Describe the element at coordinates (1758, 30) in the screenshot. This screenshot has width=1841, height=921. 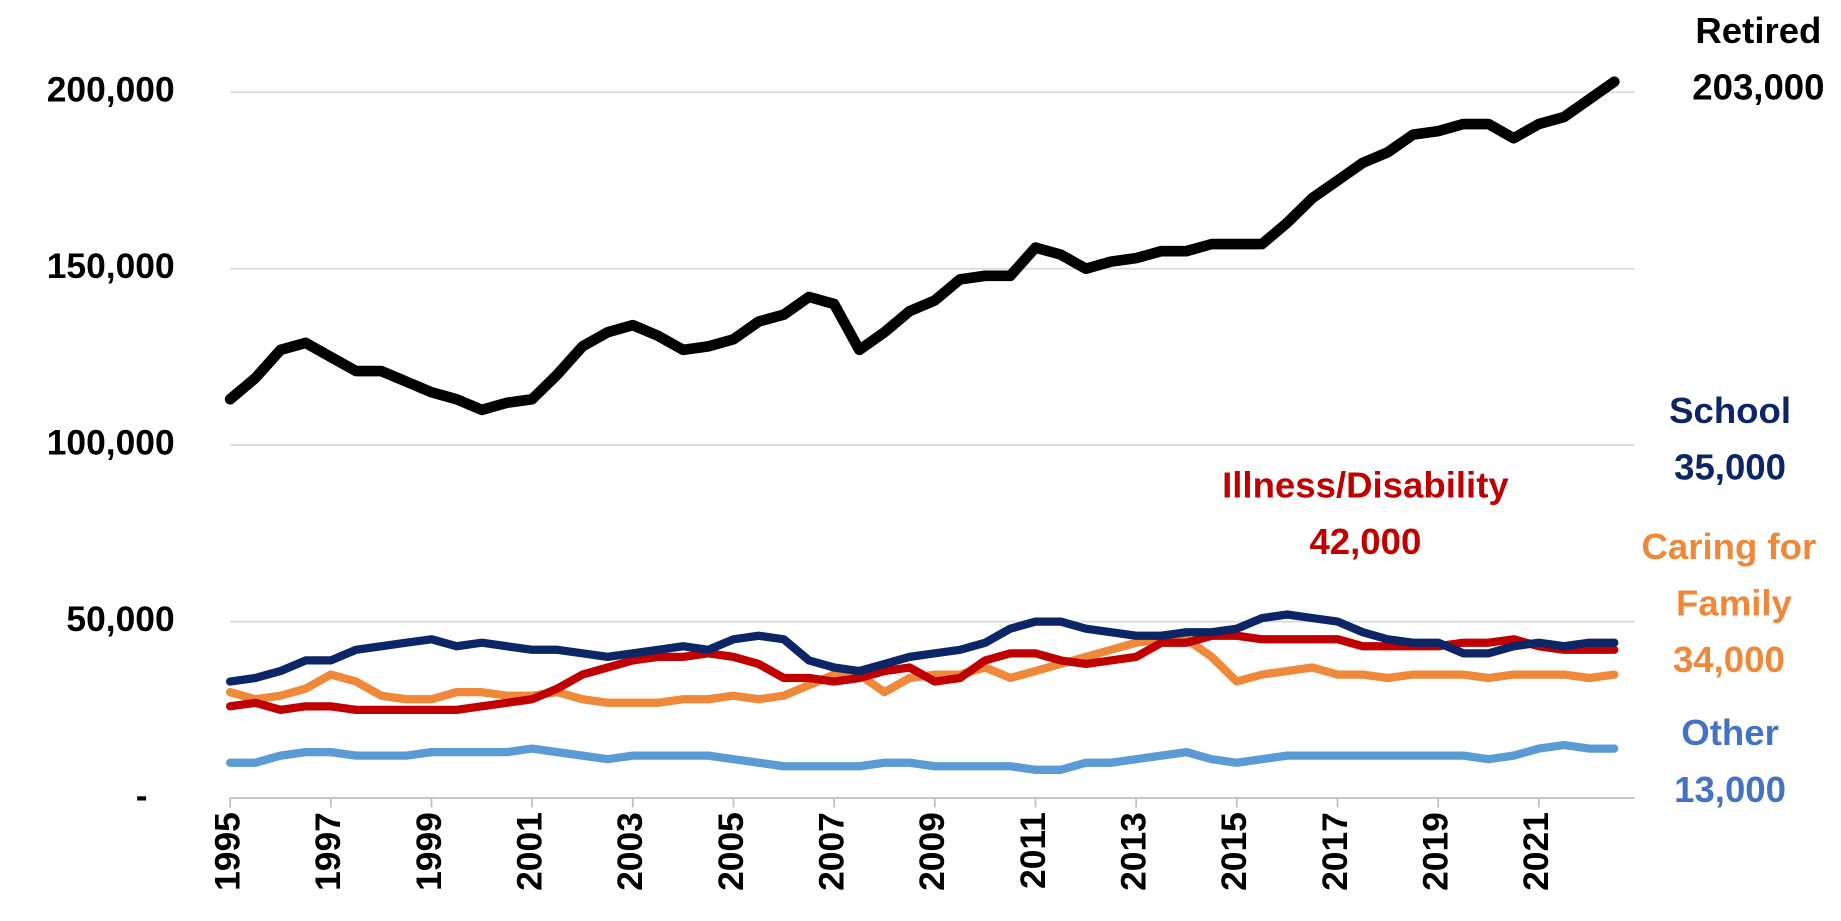
I see `series-label: Retired` at that location.